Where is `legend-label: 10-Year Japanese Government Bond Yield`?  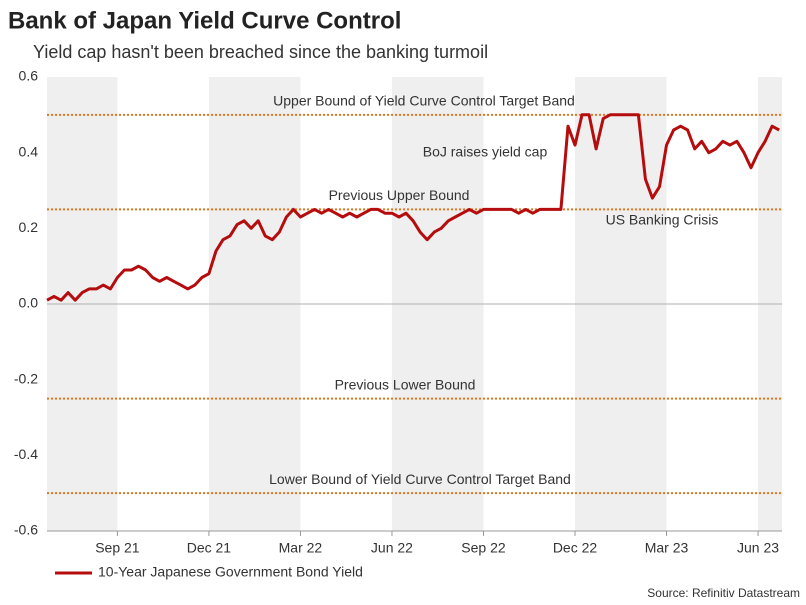 legend-label: 10-Year Japanese Government Bond Yield is located at coordinates (230, 572).